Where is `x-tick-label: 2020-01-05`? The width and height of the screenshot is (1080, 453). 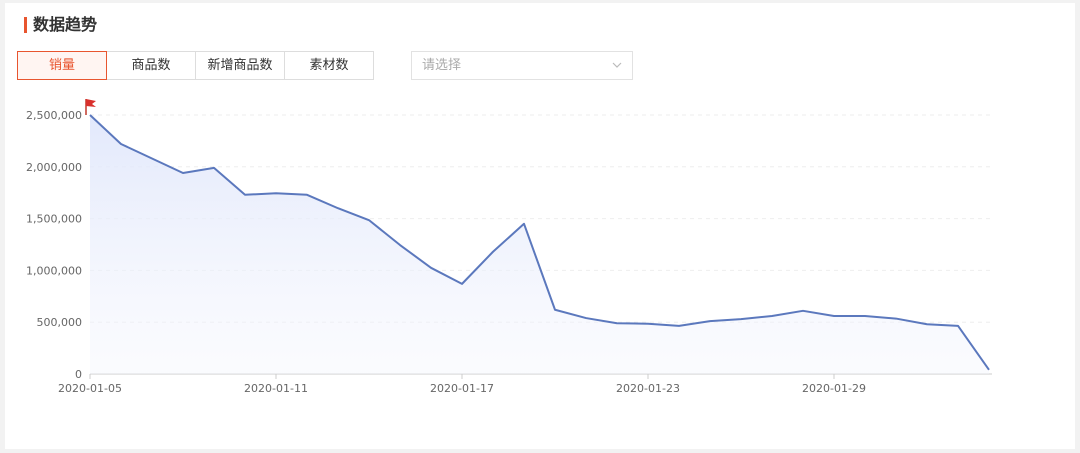 x-tick-label: 2020-01-05 is located at coordinates (90, 388).